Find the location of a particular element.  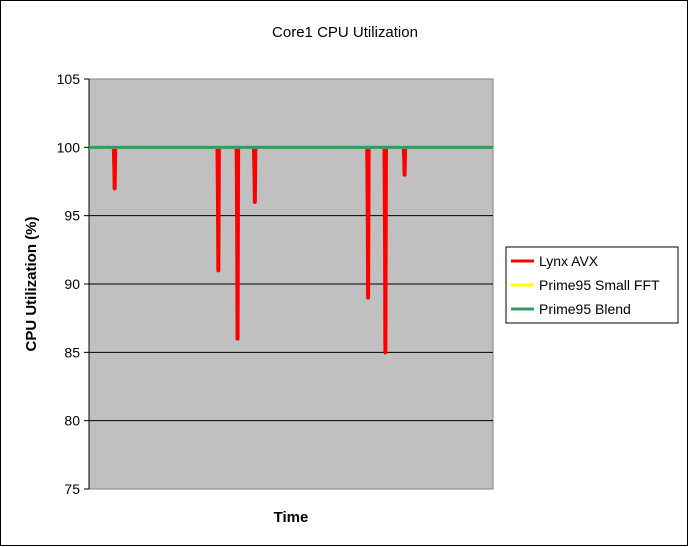

y-tick-label: 105 is located at coordinates (69, 79).